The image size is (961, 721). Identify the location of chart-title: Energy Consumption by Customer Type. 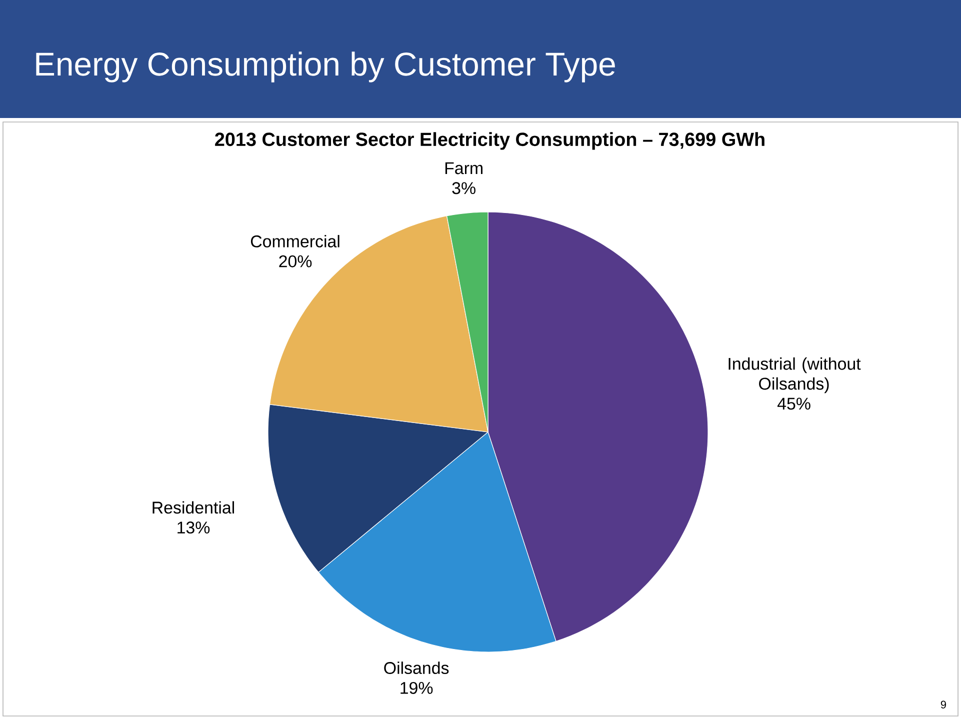
(325, 67).